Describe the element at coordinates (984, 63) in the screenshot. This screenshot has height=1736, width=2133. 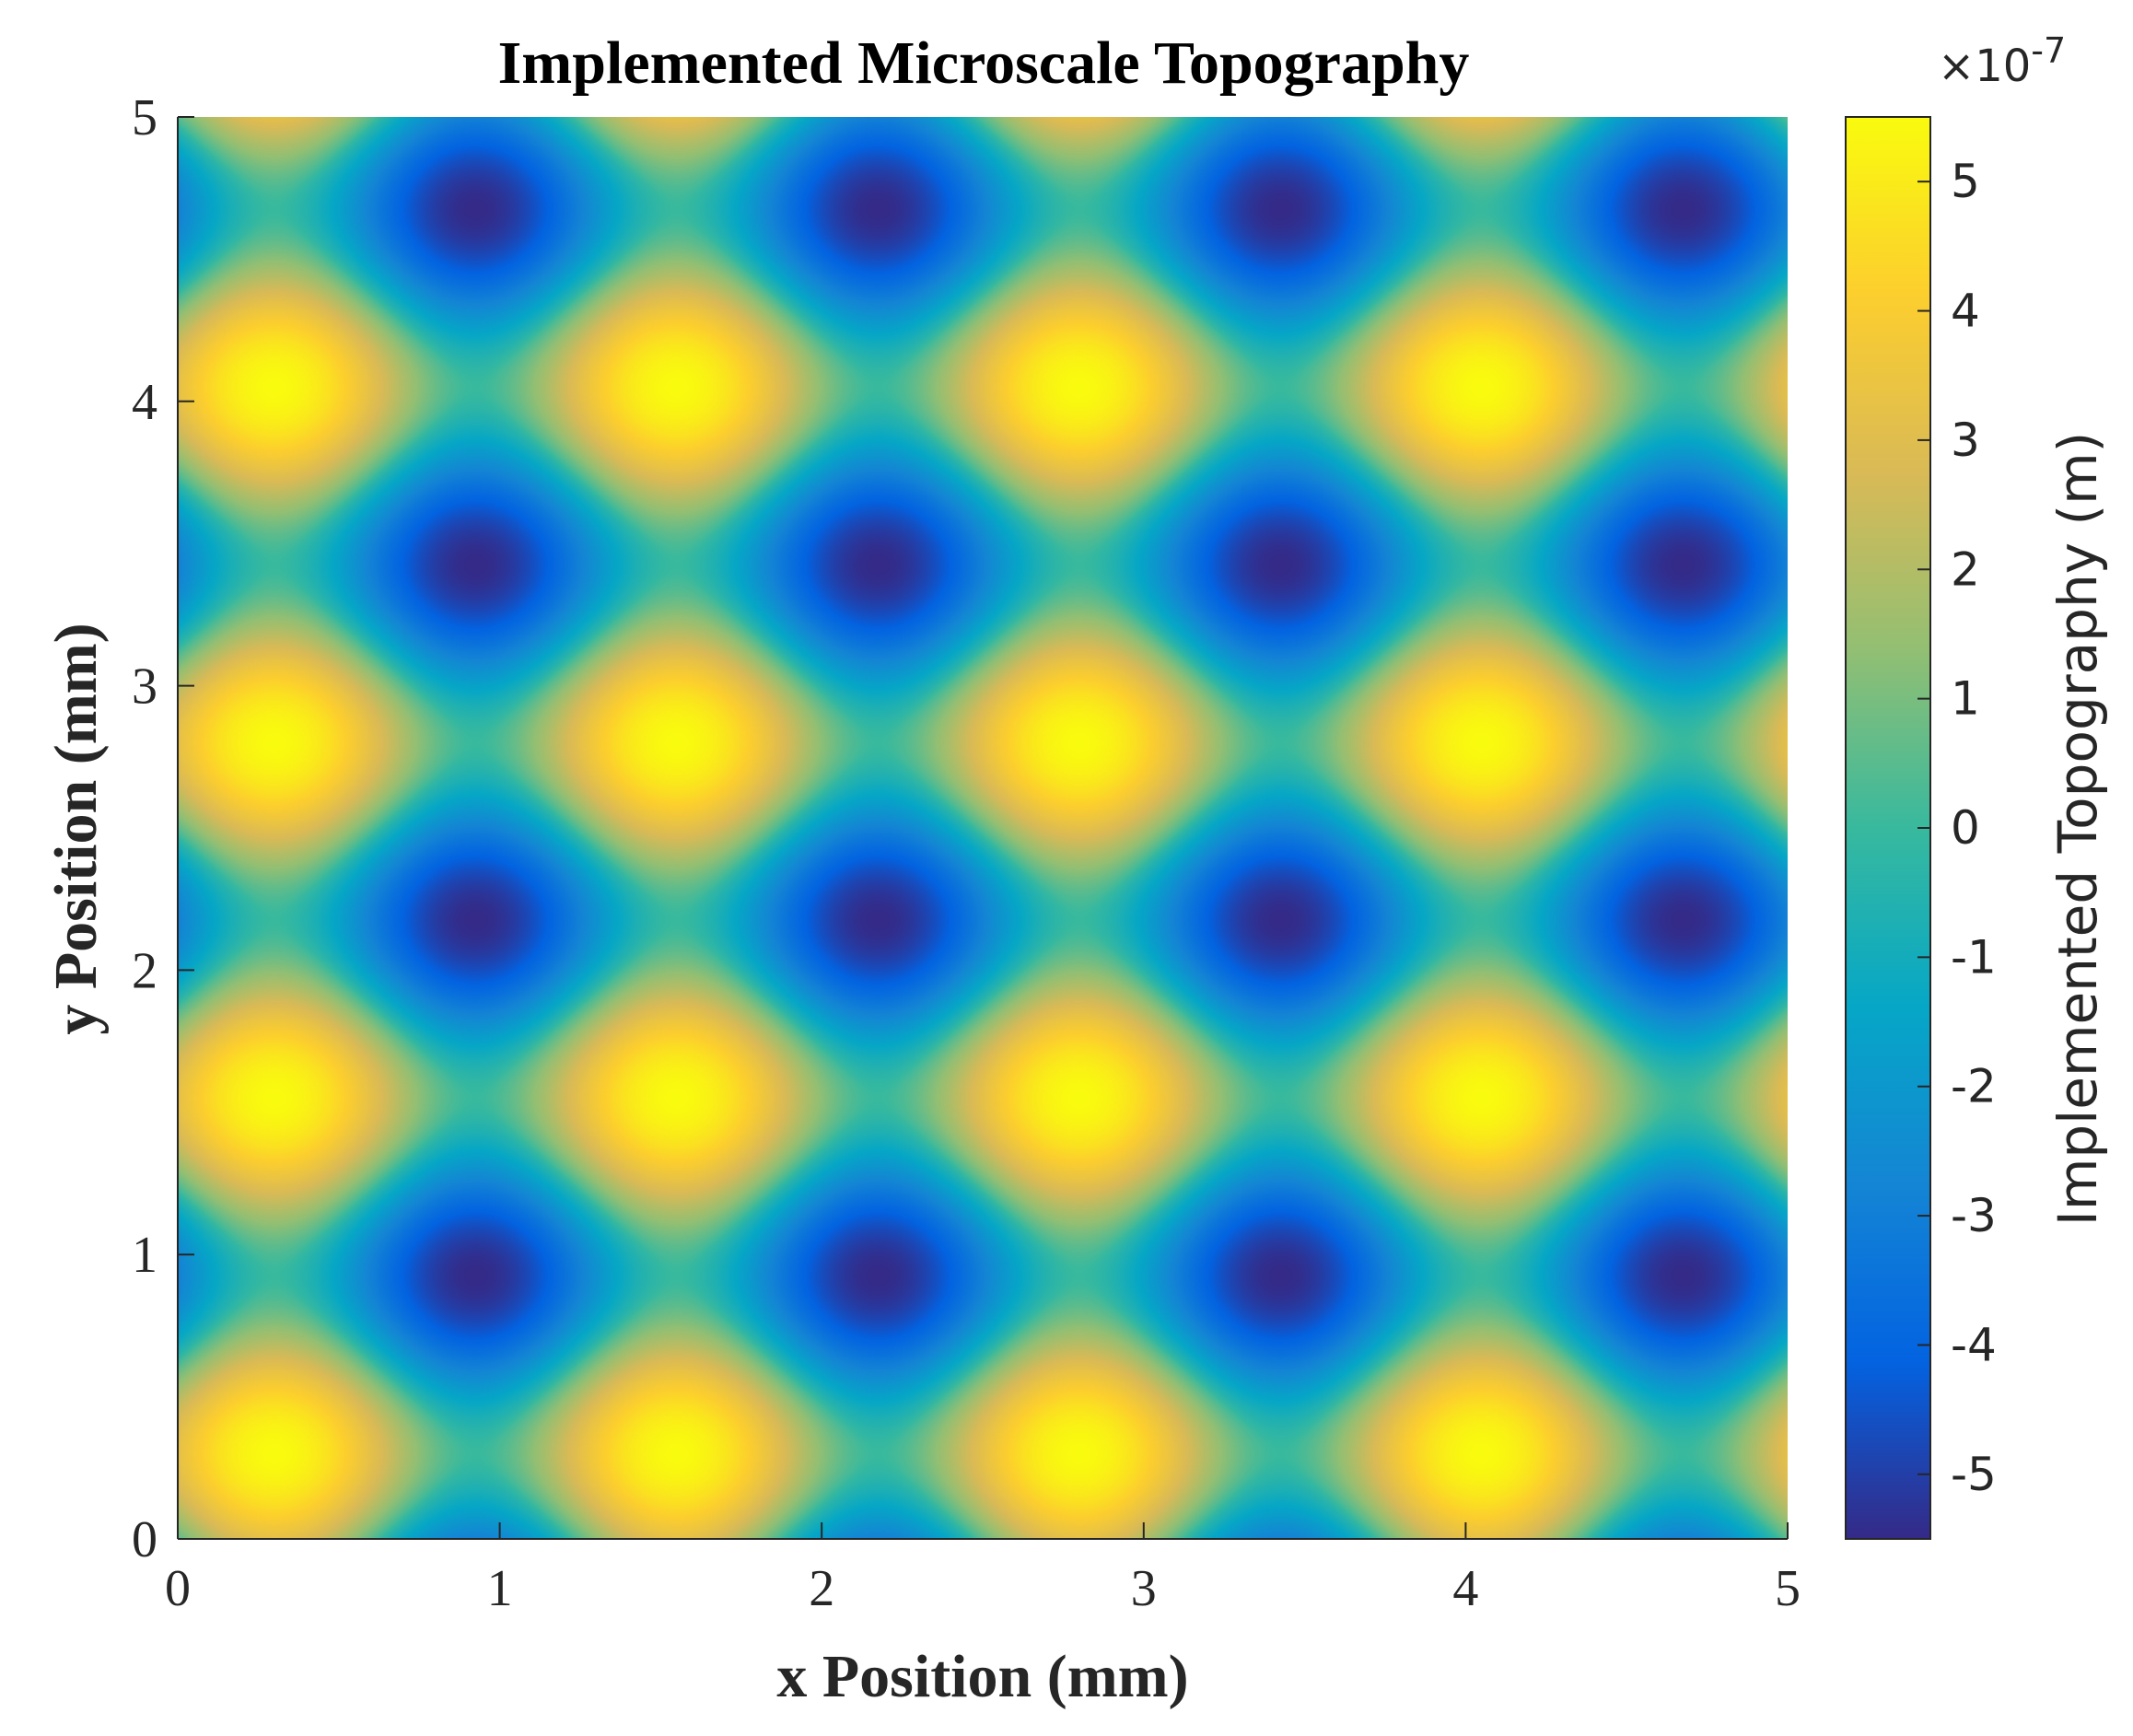
I see `chart-title: Implemented Microscale Topography` at that location.